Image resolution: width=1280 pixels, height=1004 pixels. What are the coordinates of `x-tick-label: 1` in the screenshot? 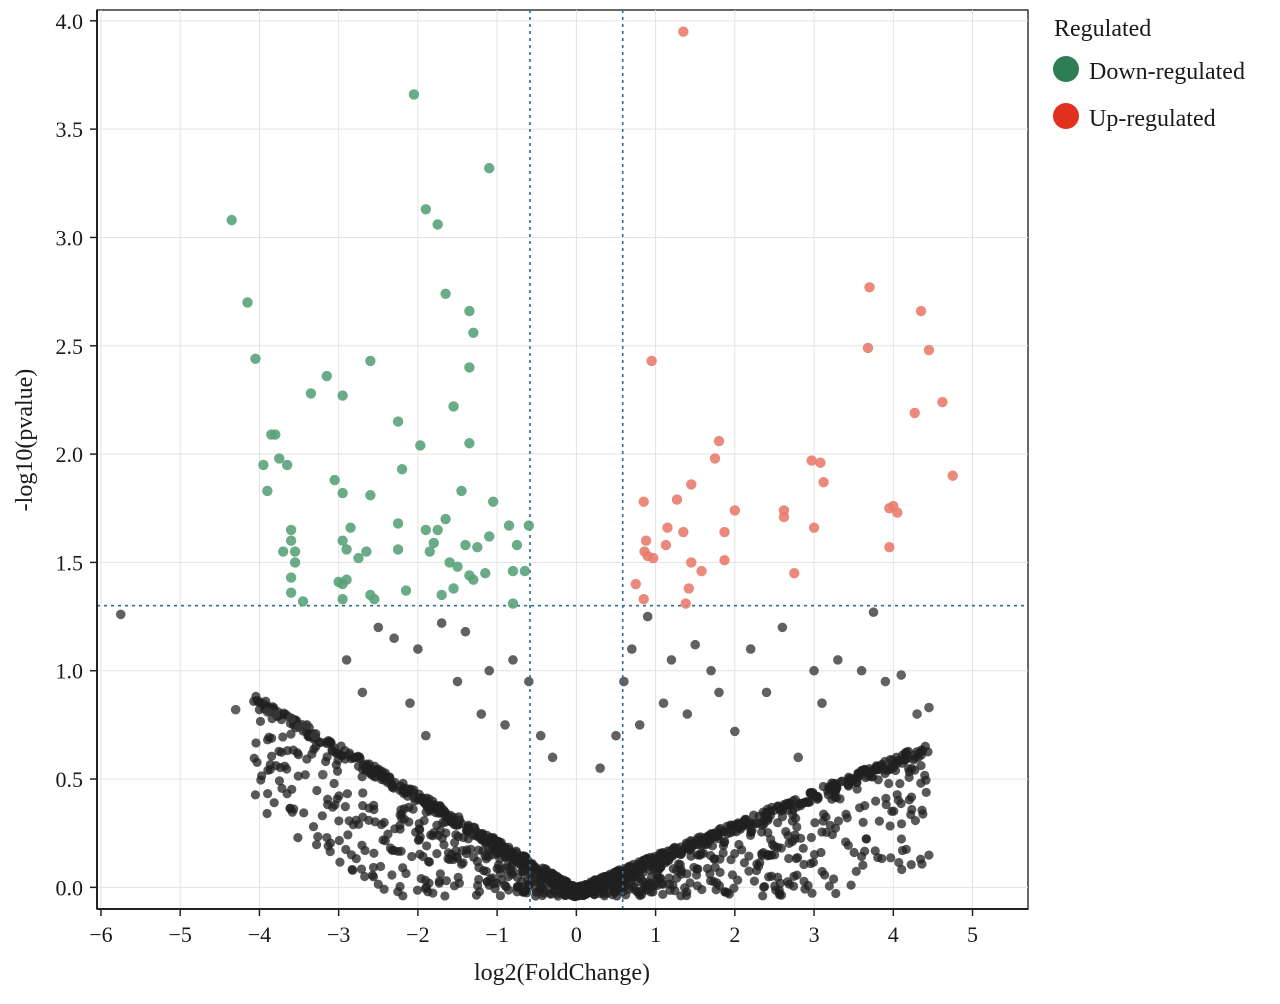 It's located at (655, 934).